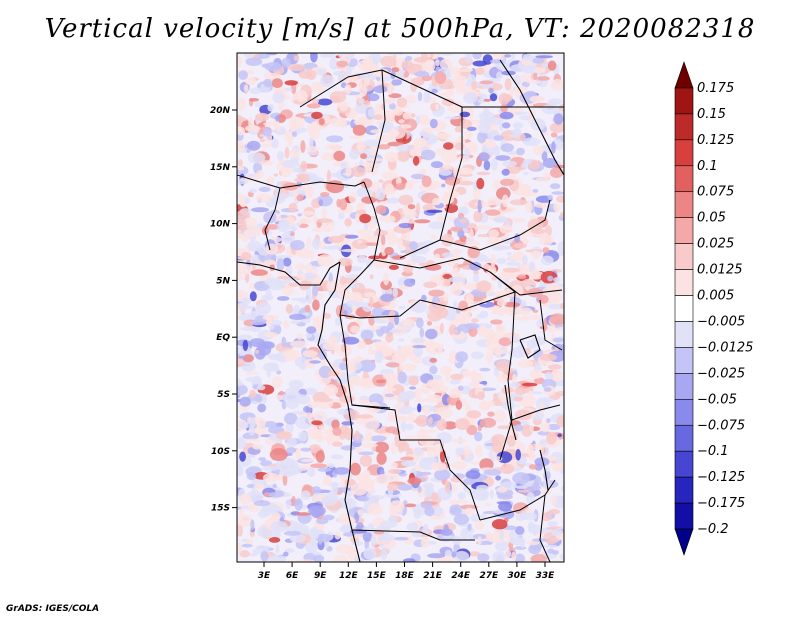 This screenshot has width=800, height=618. Describe the element at coordinates (406, 571) in the screenshot. I see `longitude-axis: 3E 6E 9E 12E 15E 18E 21E 24E 27E 30E 33E` at that location.